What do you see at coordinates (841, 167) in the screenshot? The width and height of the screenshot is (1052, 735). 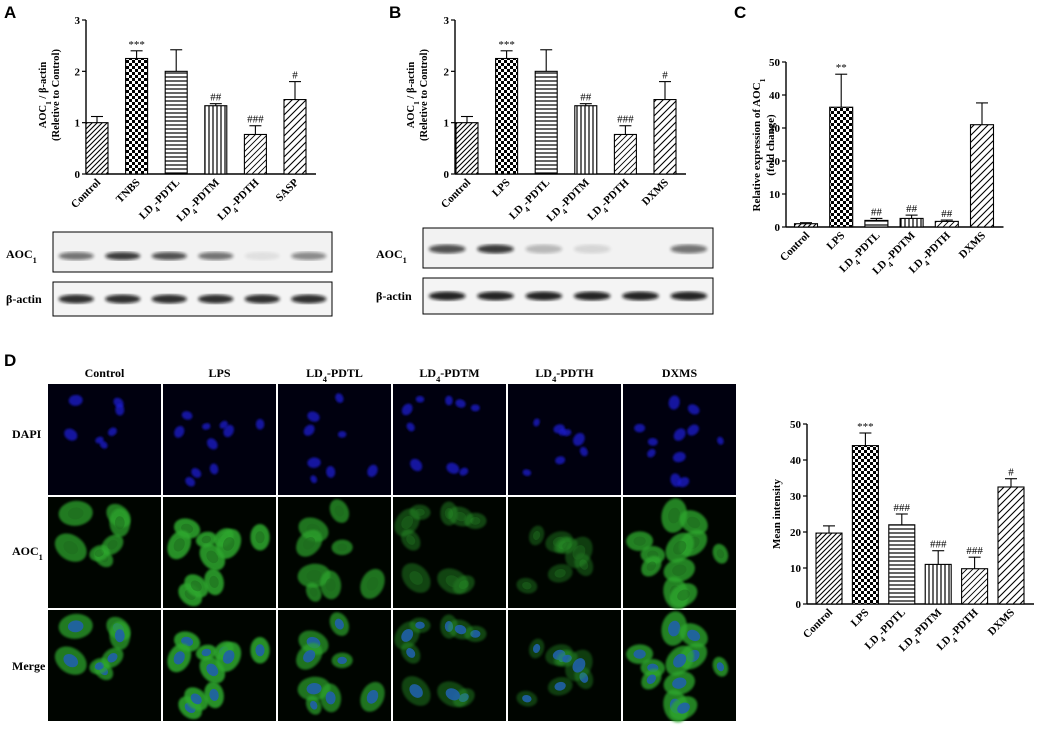 I see `chart-c-bar` at bounding box center [841, 167].